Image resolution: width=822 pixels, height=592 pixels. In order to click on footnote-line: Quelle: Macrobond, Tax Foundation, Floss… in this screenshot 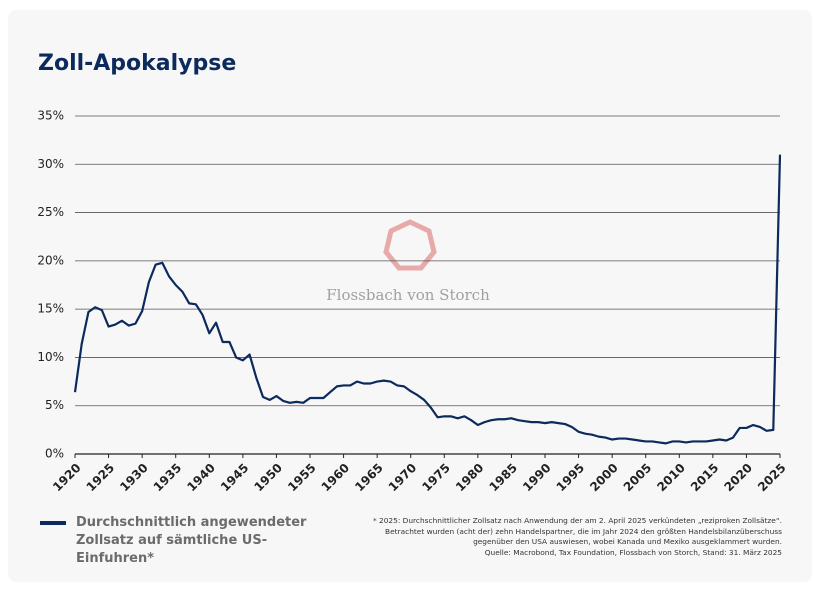, I will do `click(633, 552)`.